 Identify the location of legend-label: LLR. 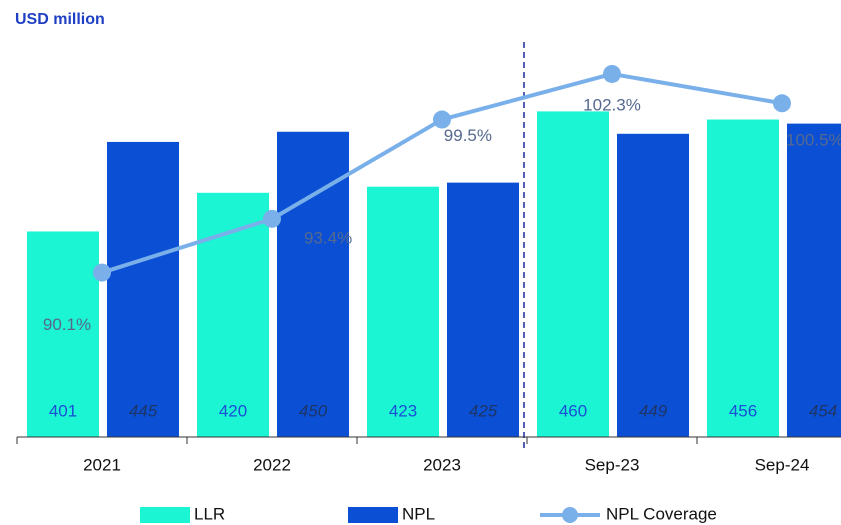
(209, 513).